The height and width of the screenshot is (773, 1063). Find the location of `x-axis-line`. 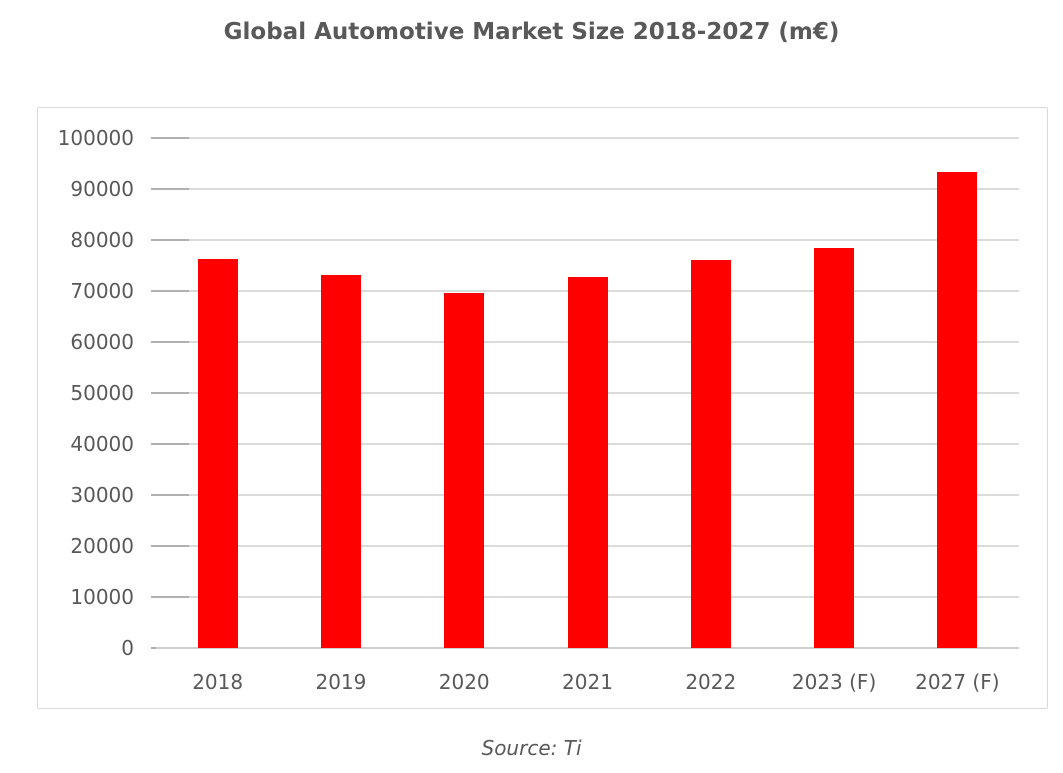

x-axis-line is located at coordinates (587, 648).